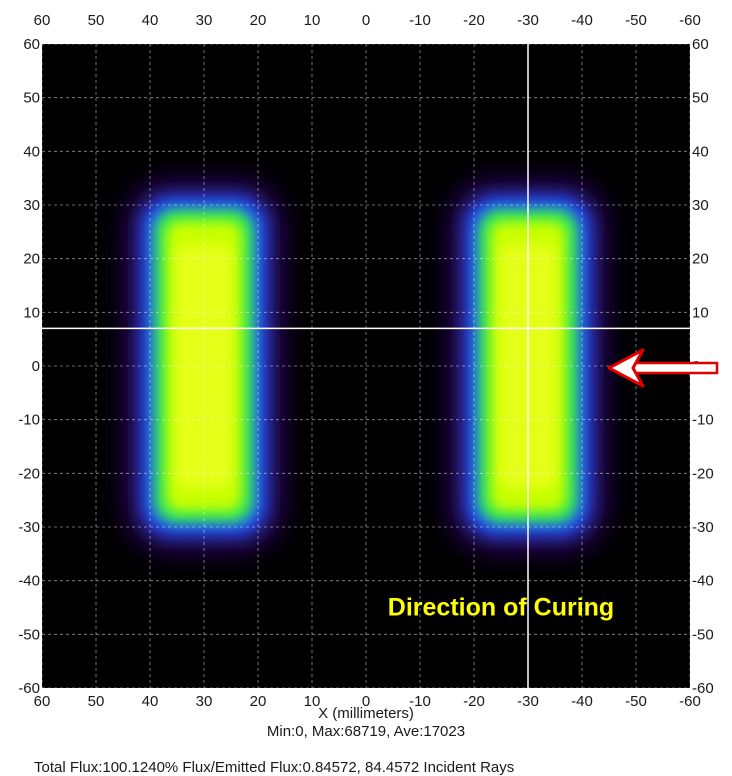  What do you see at coordinates (420, 20) in the screenshot?
I see `x-tick-label-top: -10` at bounding box center [420, 20].